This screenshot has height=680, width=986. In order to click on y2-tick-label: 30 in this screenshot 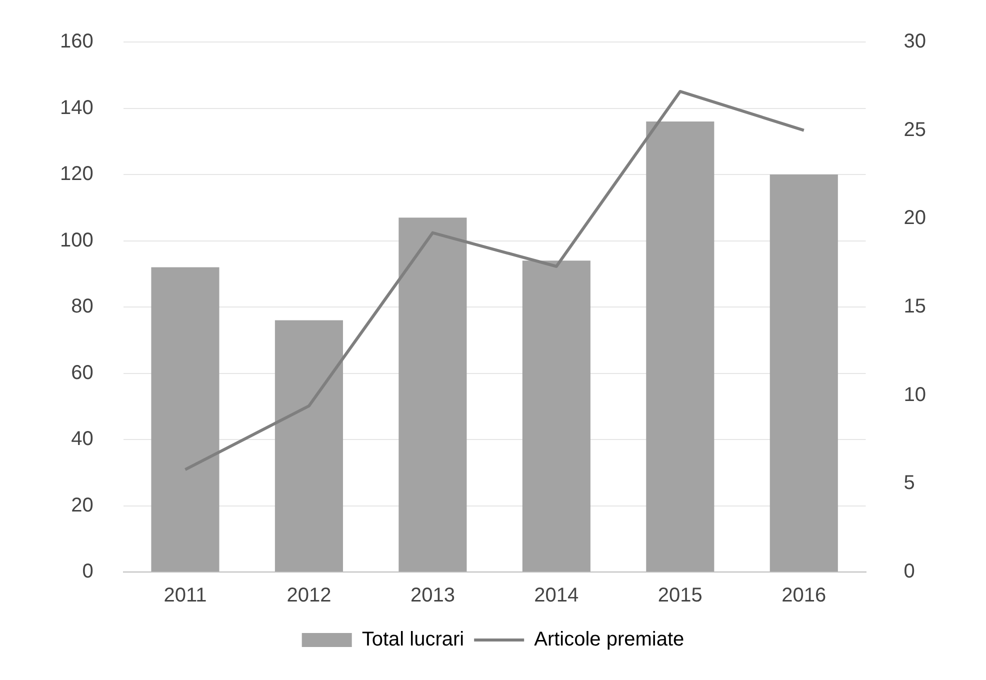, I will do `click(915, 41)`.